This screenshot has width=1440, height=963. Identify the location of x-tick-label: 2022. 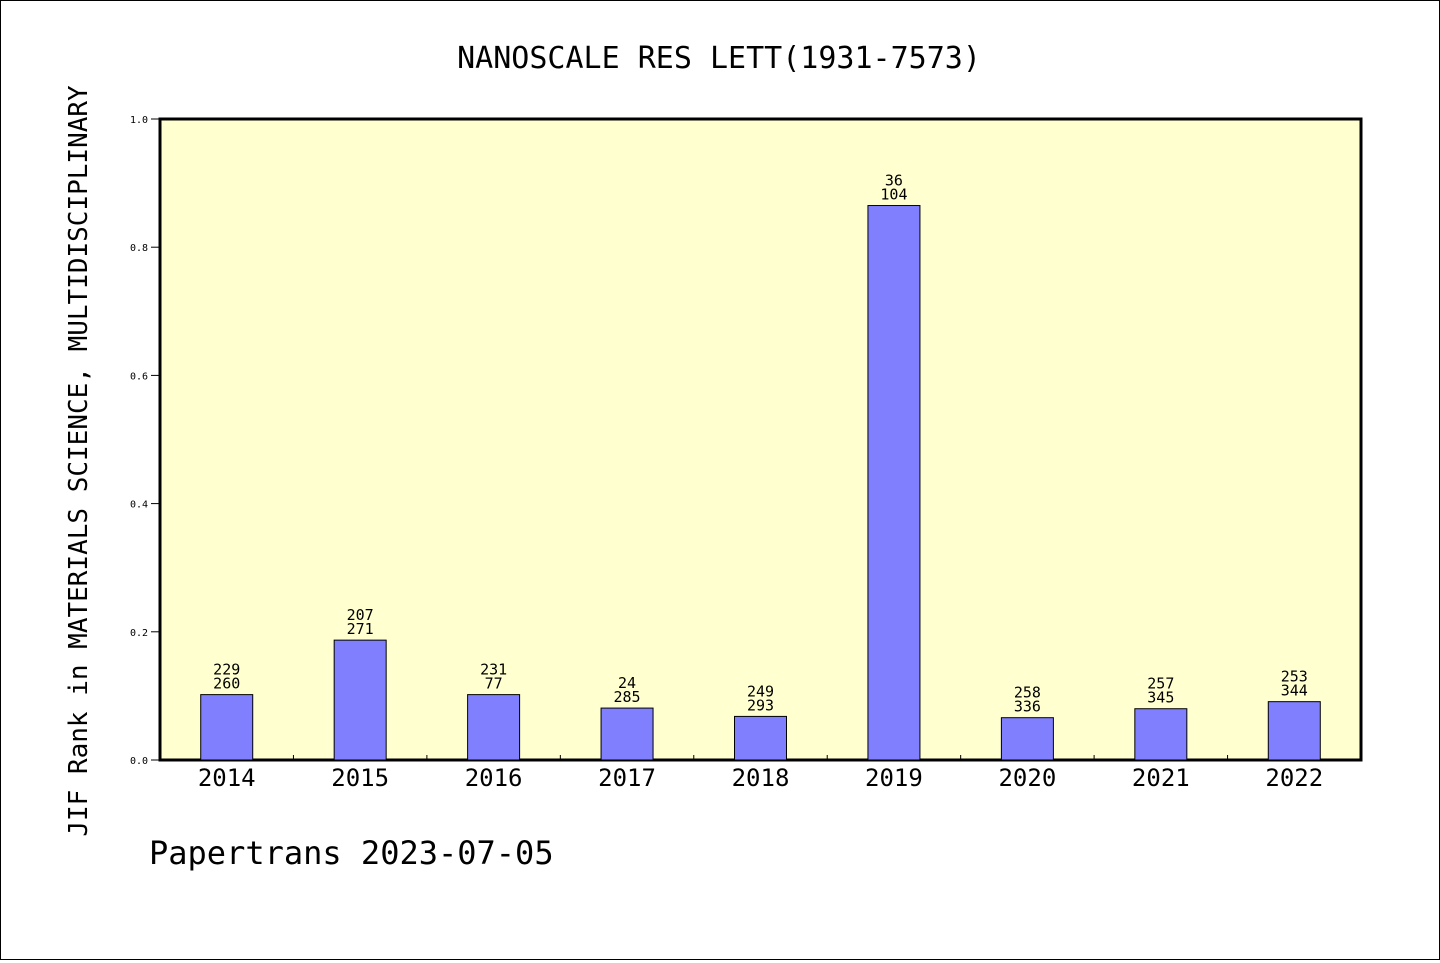
(1294, 778).